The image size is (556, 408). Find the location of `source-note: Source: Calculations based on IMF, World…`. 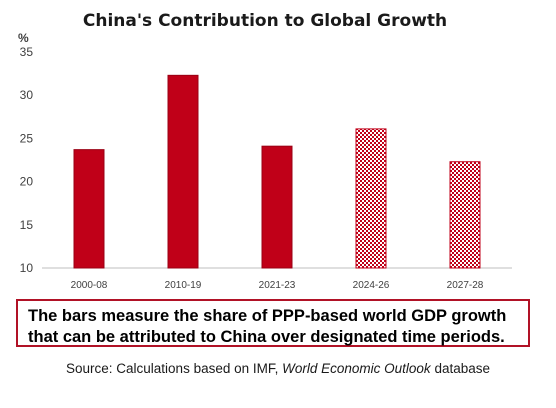

source-note: Source: Calculations based on IMF, World… is located at coordinates (278, 368).